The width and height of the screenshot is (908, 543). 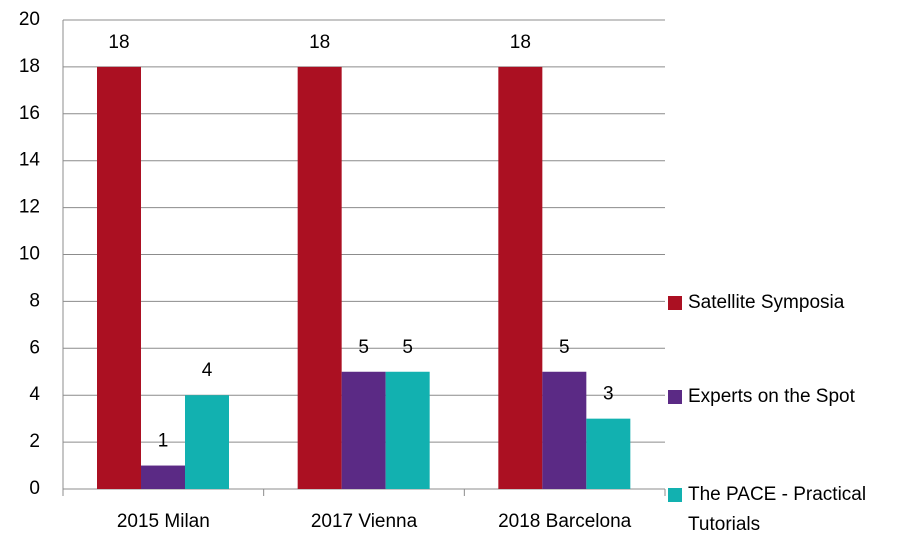 What do you see at coordinates (34, 488) in the screenshot?
I see `y-tick-label: 0` at bounding box center [34, 488].